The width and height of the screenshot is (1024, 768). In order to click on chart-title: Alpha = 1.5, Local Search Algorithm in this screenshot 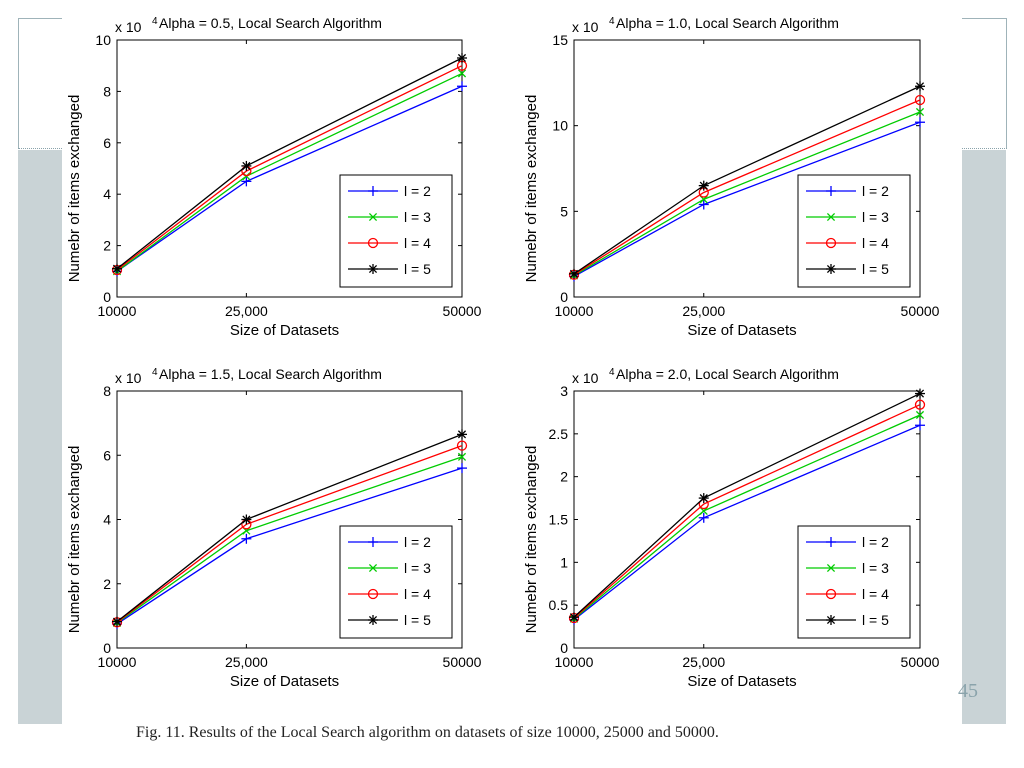, I will do `click(270, 374)`.